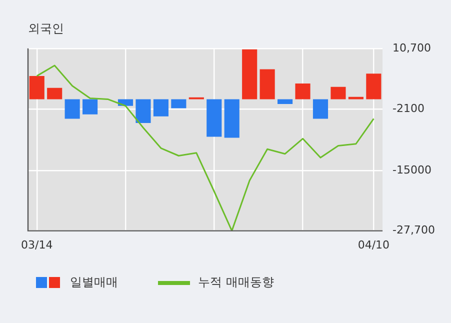 Image resolution: width=451 pixels, height=323 pixels. I want to click on y-tick-label: -27,700, so click(414, 230).